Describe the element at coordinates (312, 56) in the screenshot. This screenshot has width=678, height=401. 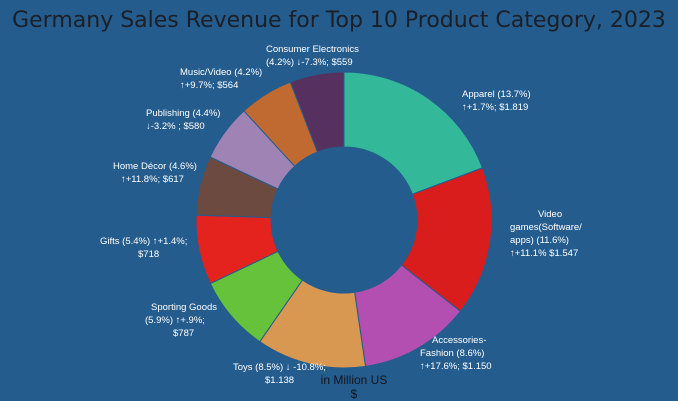
I see `label-consumer-electronics: Consumer Electronics (4.2%) ↓-7.3%; $559` at that location.